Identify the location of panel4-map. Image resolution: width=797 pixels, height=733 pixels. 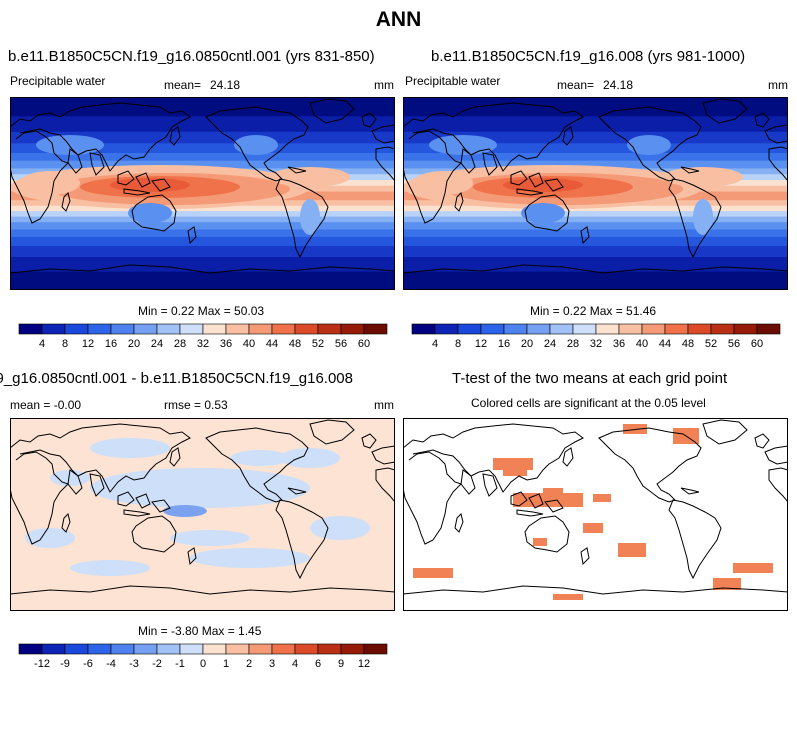
(595, 514).